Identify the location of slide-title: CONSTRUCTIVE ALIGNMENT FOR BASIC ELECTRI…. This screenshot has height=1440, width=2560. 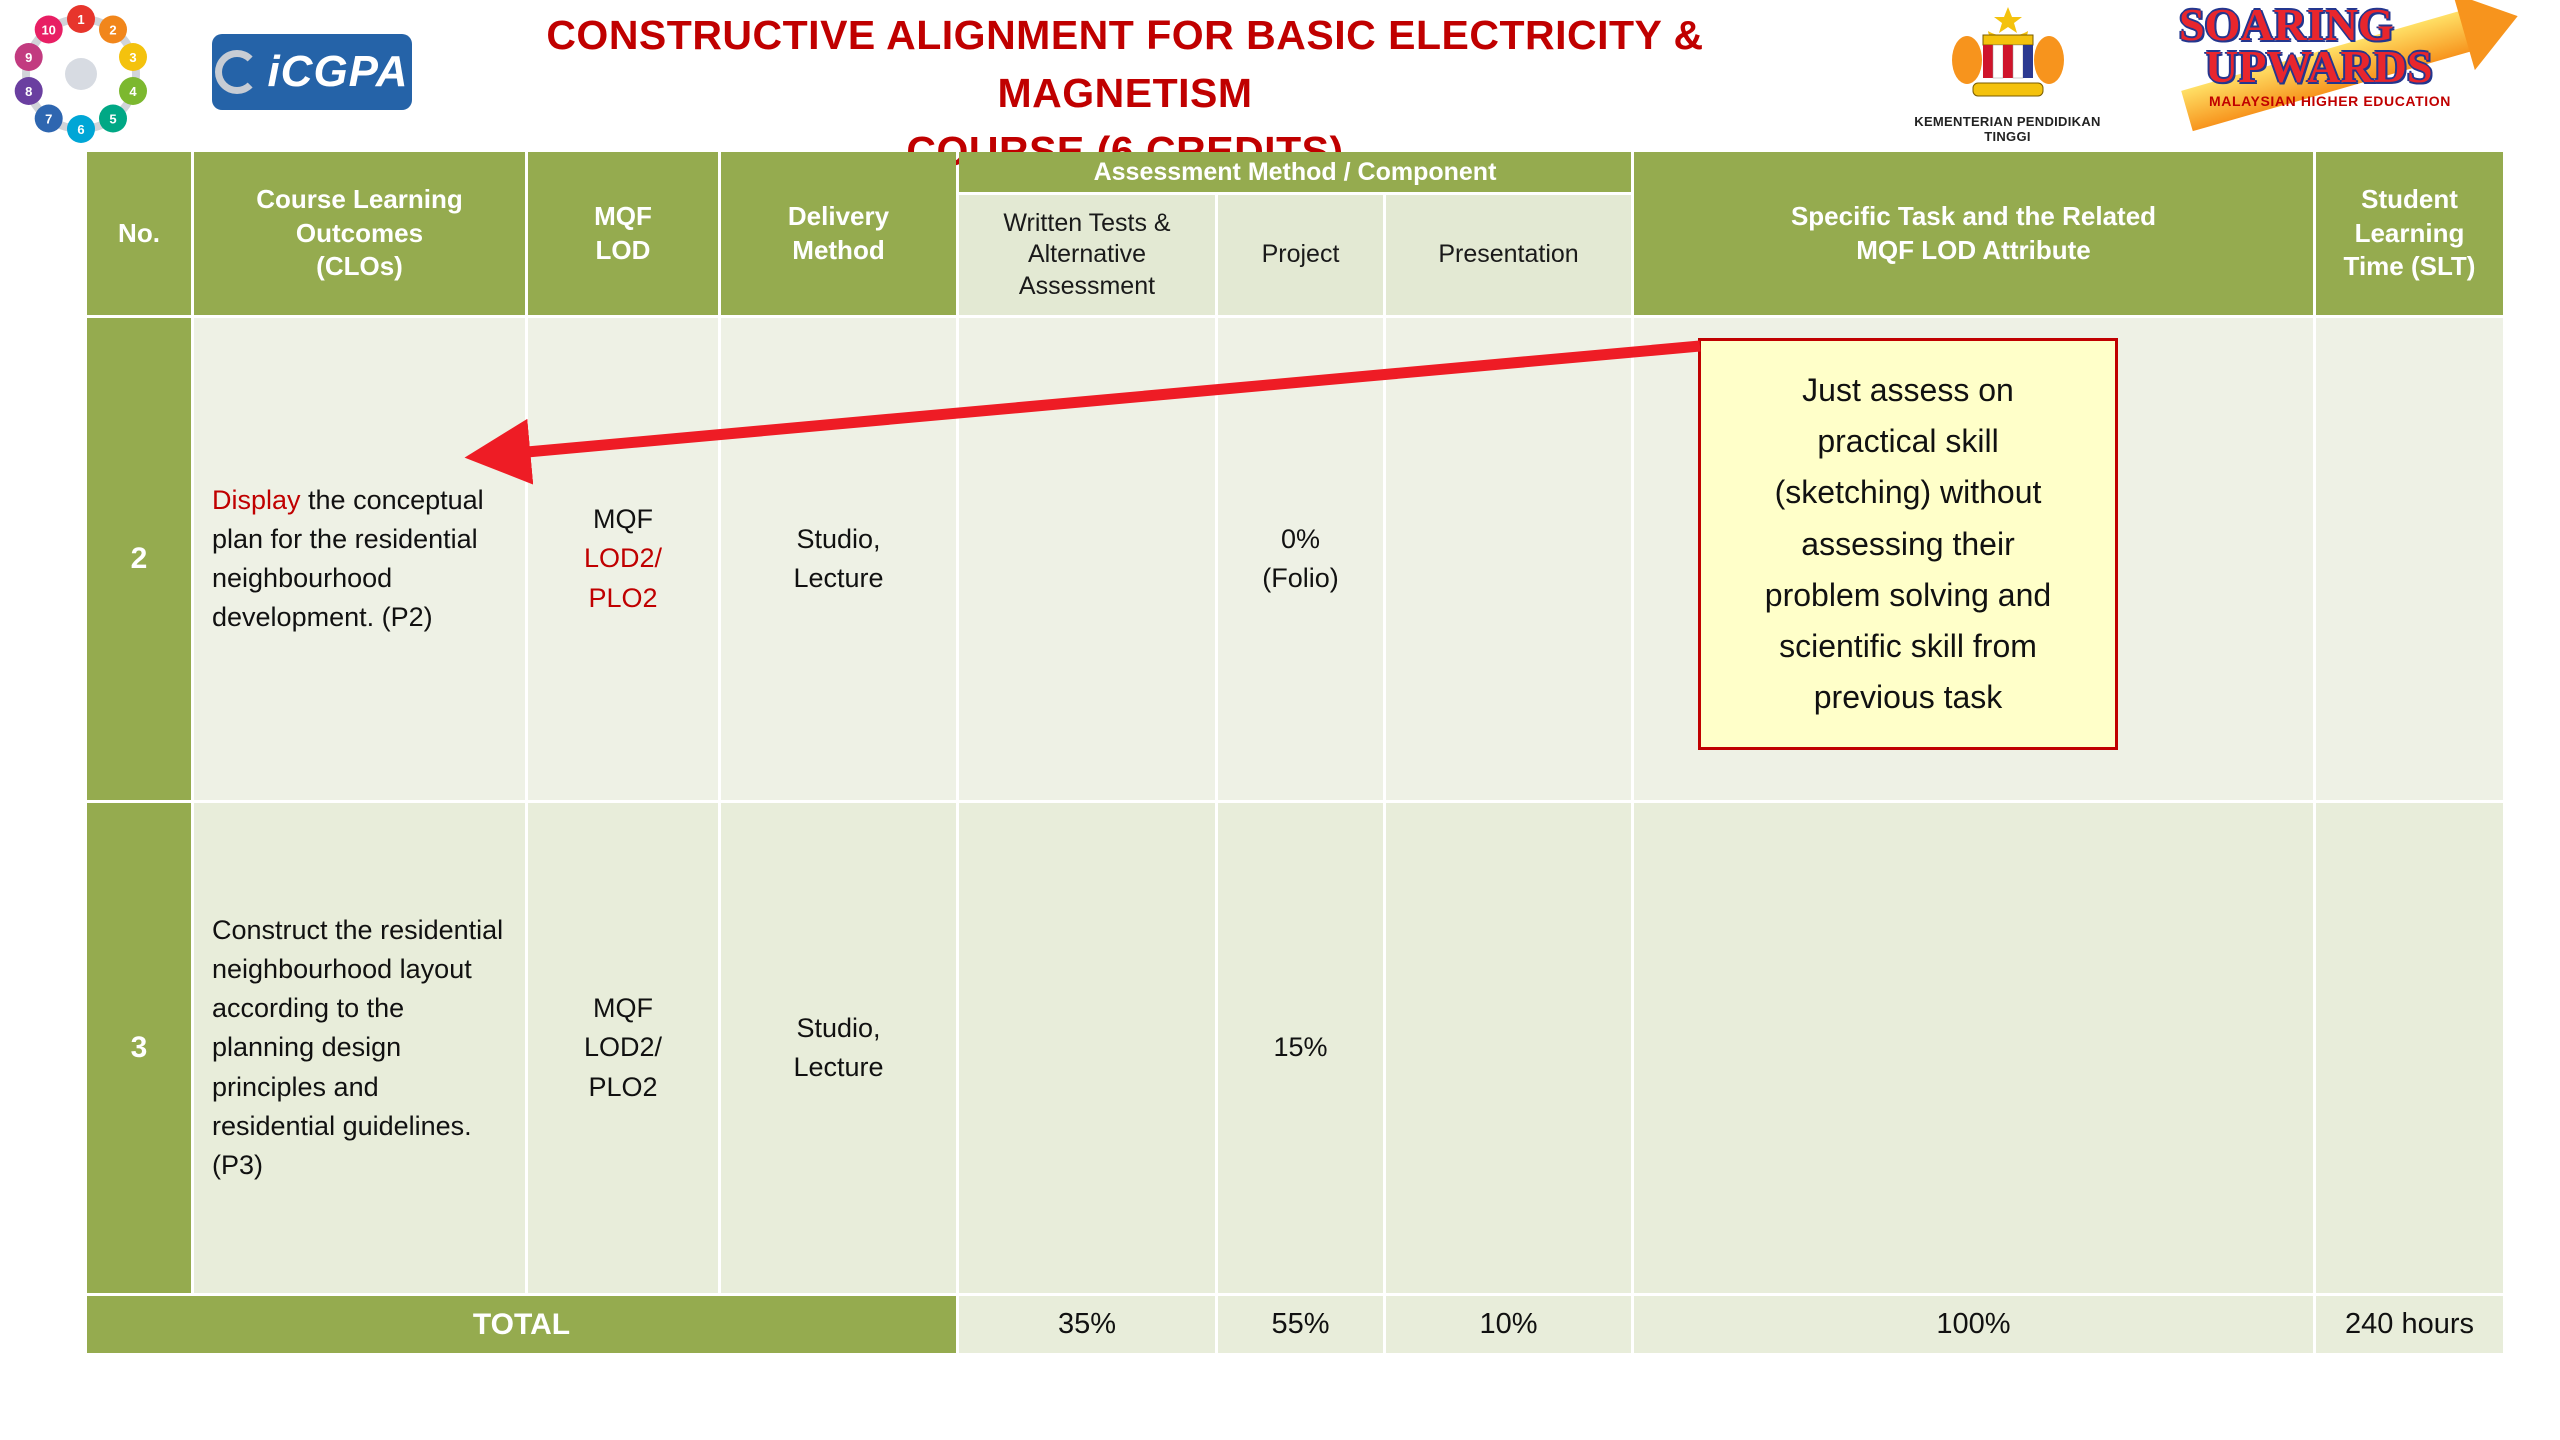
(1125, 93).